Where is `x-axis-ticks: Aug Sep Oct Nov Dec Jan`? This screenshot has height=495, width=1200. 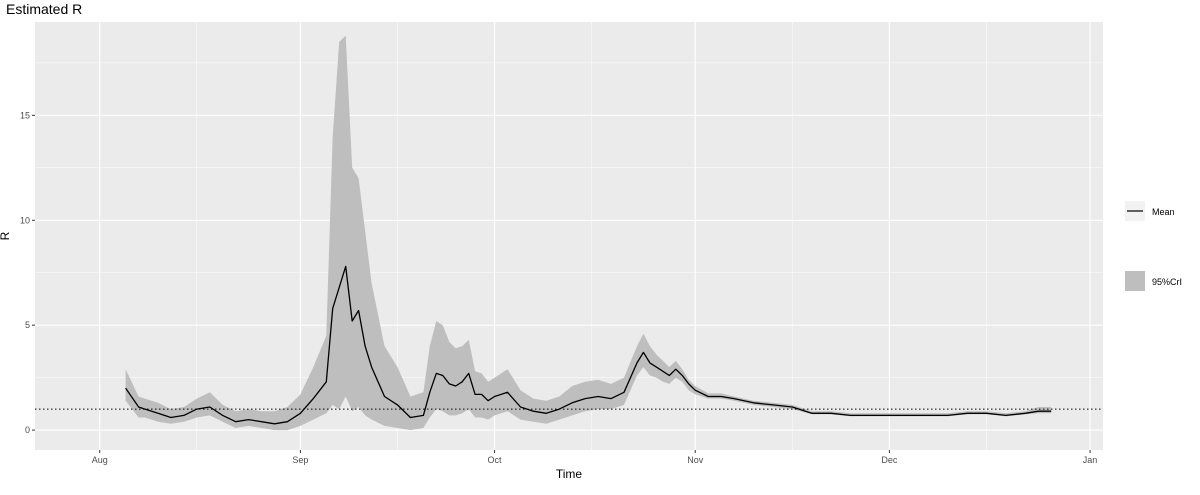 x-axis-ticks: Aug Sep Oct Nov Dec Jan is located at coordinates (595, 457).